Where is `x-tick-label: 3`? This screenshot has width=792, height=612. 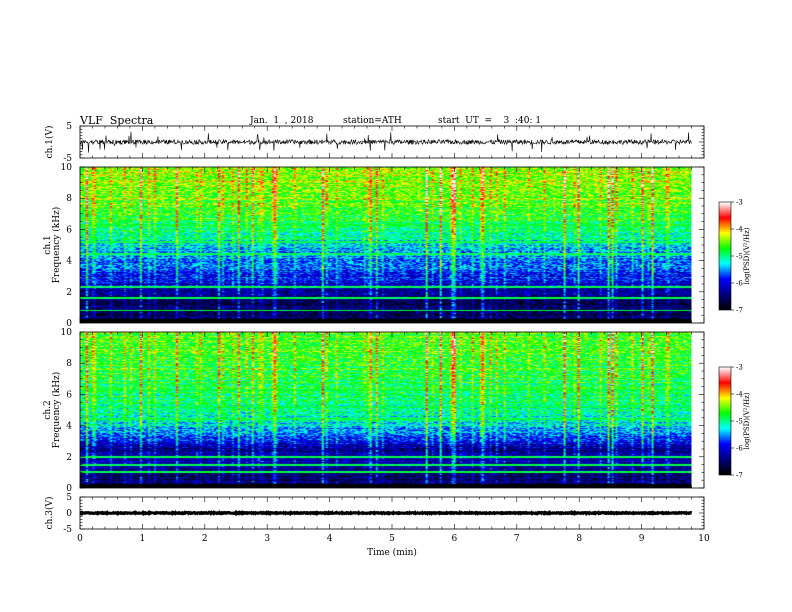
x-tick-label: 3 is located at coordinates (267, 539).